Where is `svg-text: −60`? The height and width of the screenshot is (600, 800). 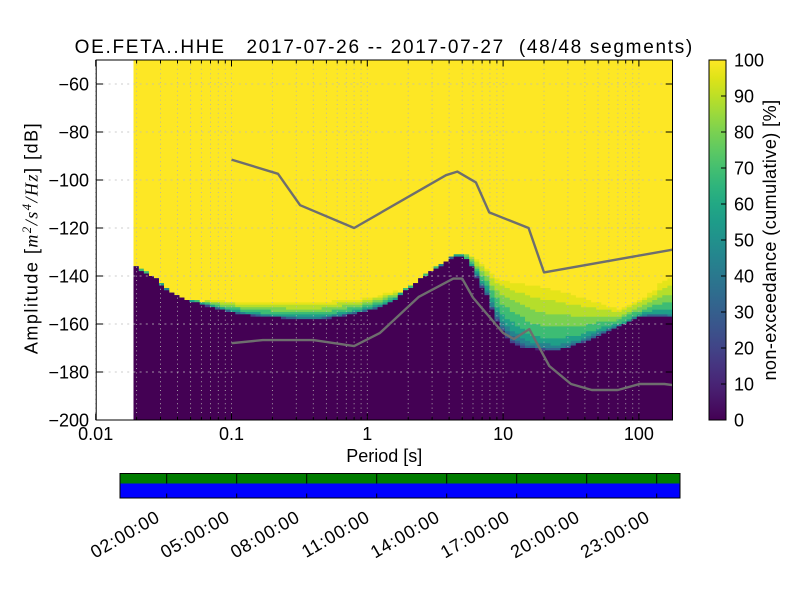 svg-text: −60 is located at coordinates (73, 84).